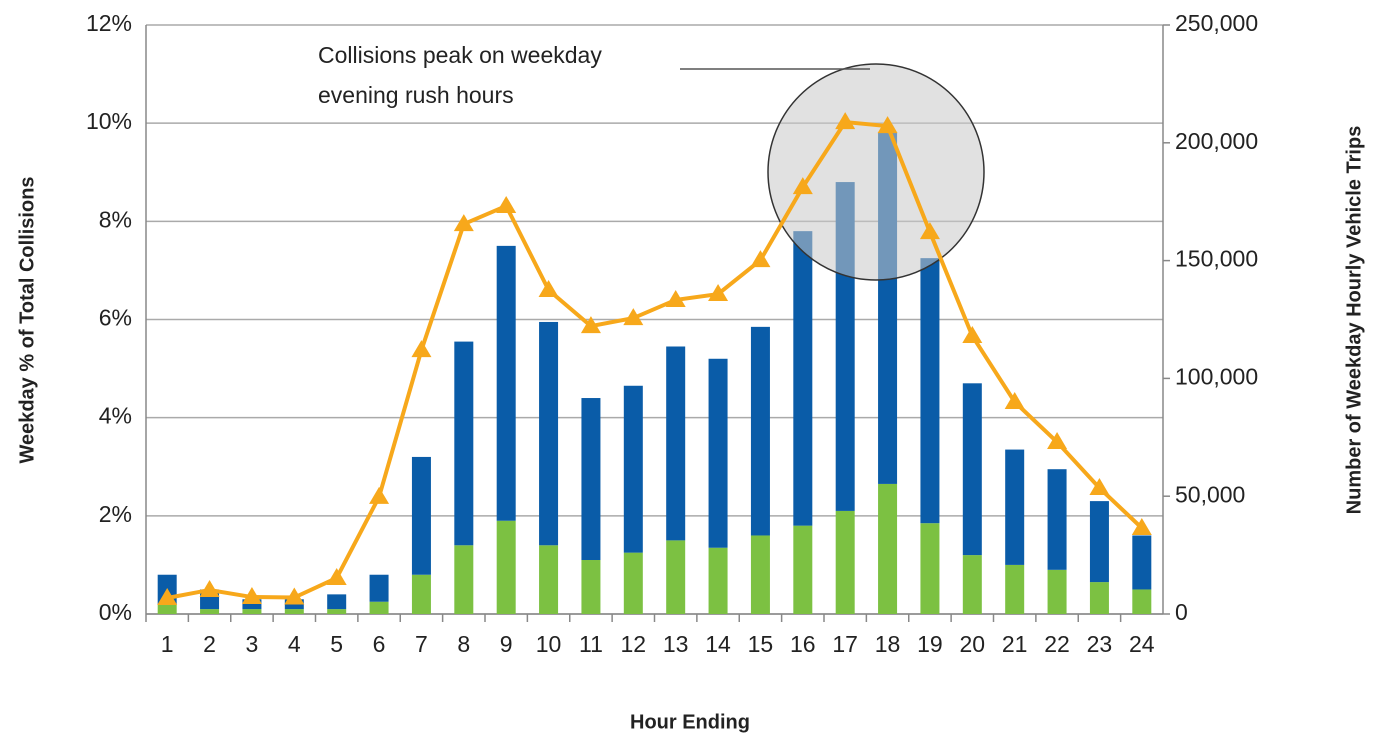 The image size is (1379, 745). I want to click on x-tick-label: 24, so click(1142, 644).